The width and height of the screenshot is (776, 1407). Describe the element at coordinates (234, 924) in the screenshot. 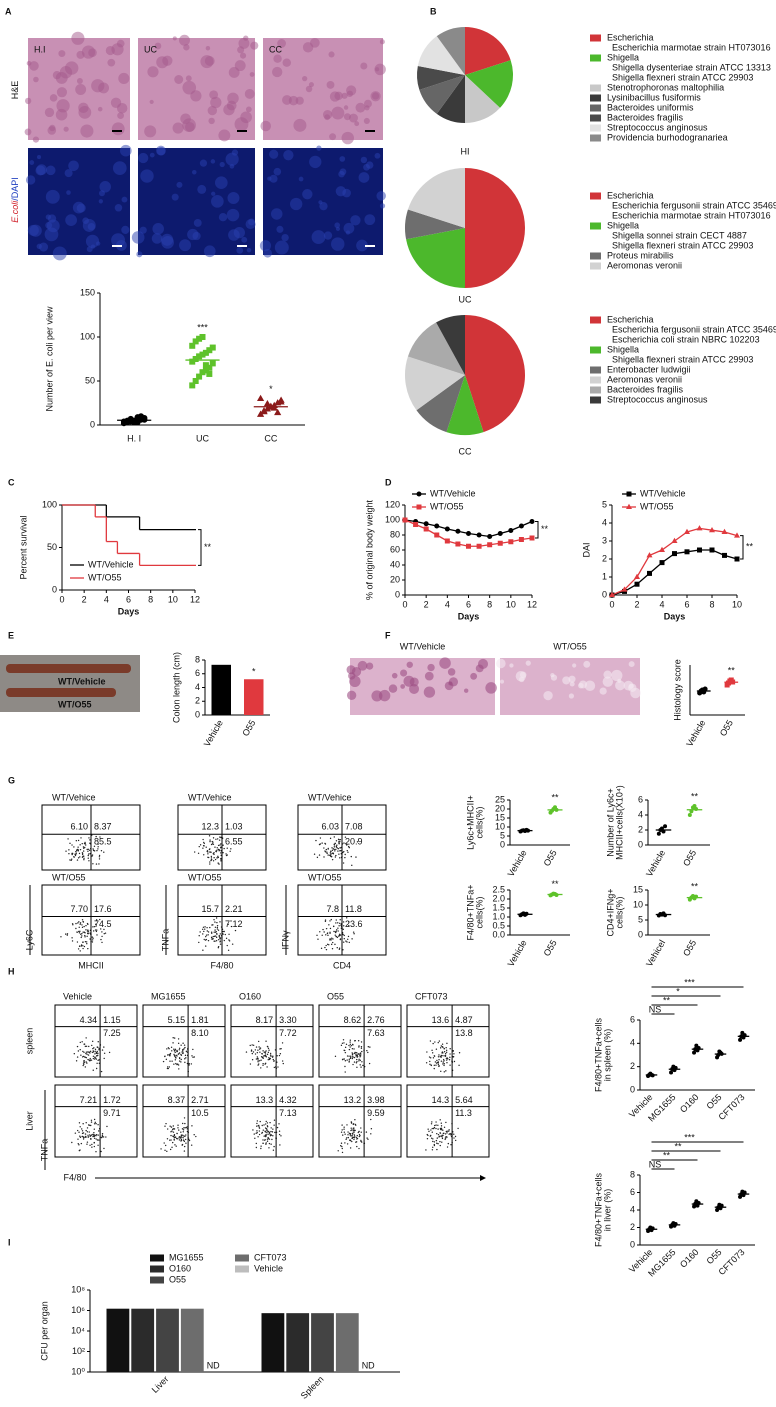

I see `gate-value: 7.12` at that location.